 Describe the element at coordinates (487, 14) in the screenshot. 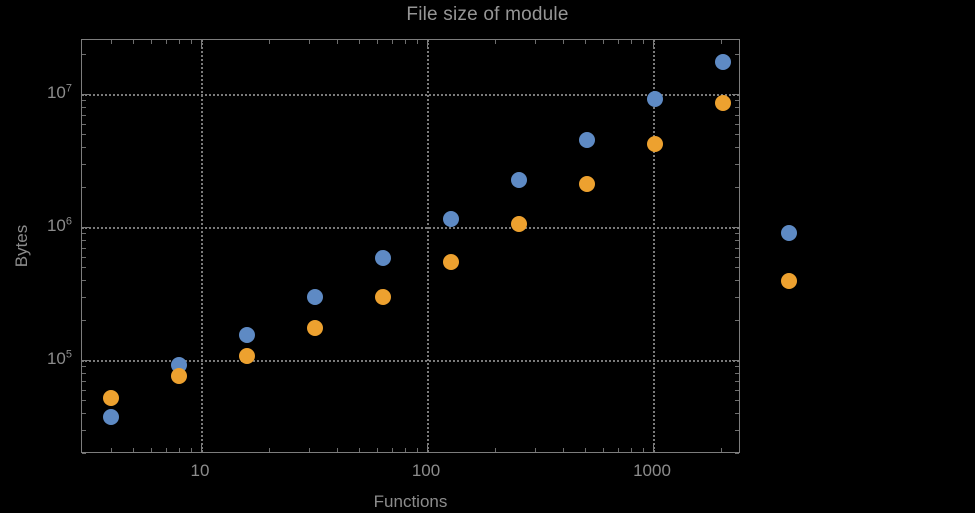

I see `chart-title: File size of module` at that location.